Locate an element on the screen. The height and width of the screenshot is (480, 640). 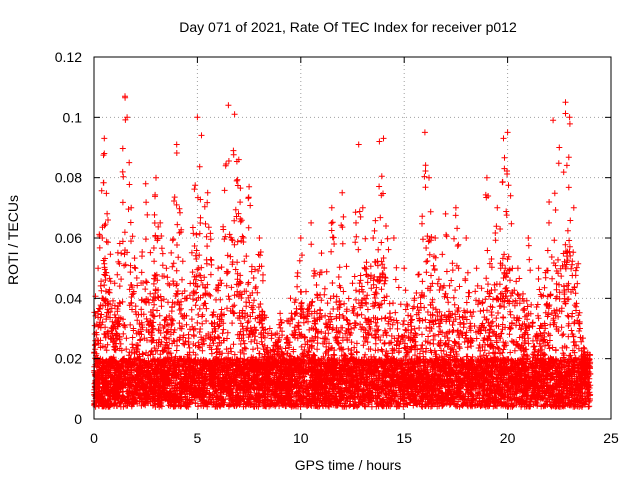
y-tick-label: 0.1 is located at coordinates (73, 117).